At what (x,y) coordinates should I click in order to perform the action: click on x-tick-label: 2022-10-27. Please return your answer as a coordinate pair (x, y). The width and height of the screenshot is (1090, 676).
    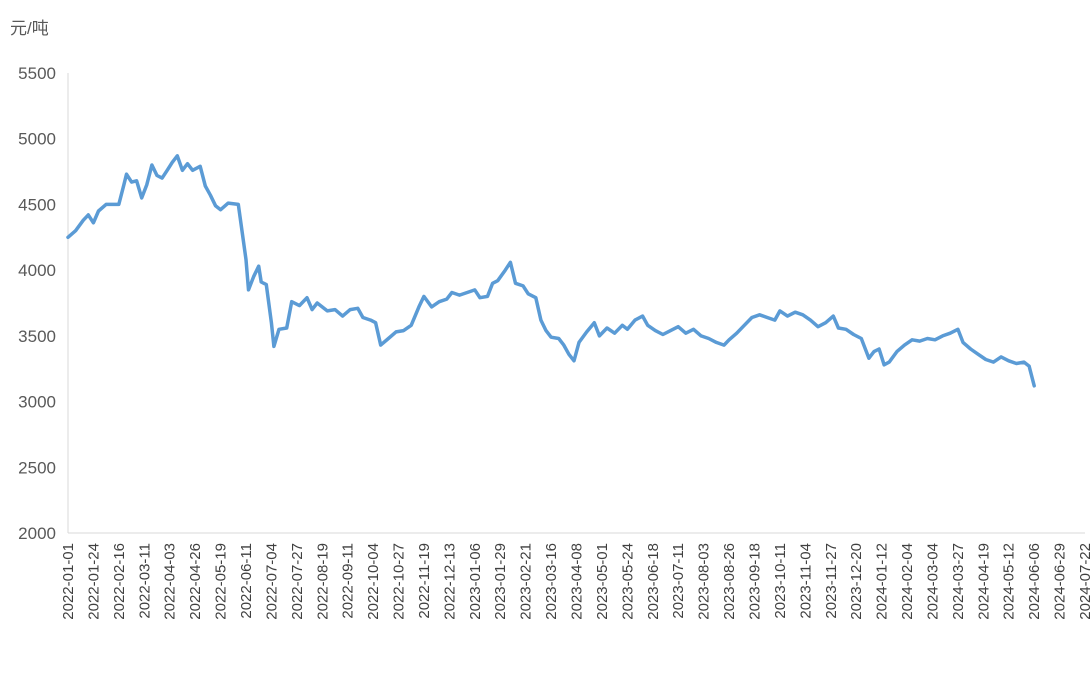
    Looking at the image, I should click on (399, 581).